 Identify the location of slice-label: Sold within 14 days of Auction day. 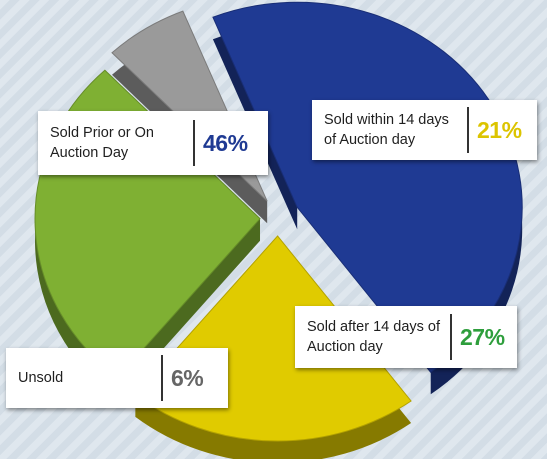
(386, 130).